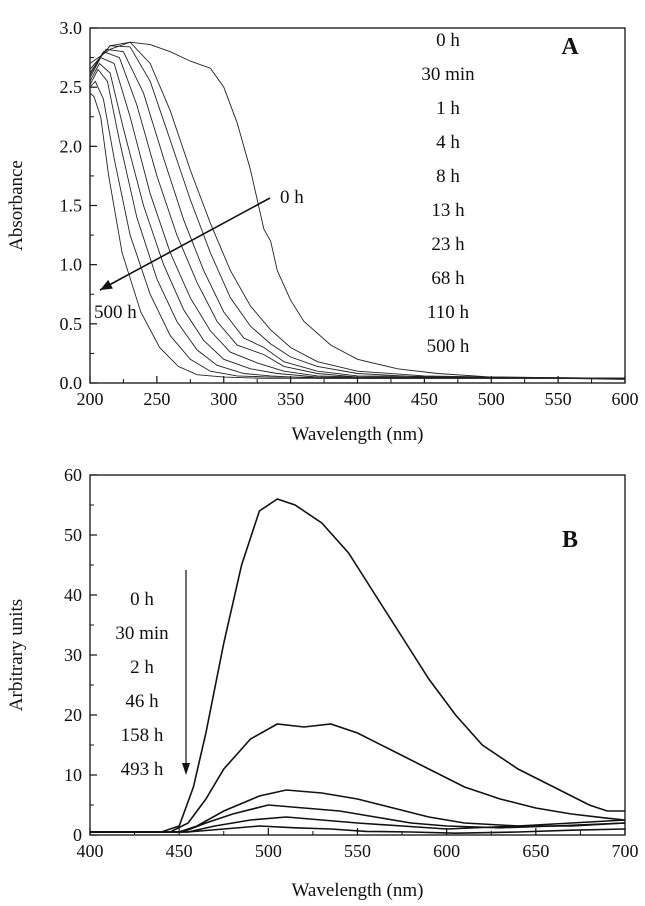  I want to click on legend-entry: 2 h, so click(142, 667).